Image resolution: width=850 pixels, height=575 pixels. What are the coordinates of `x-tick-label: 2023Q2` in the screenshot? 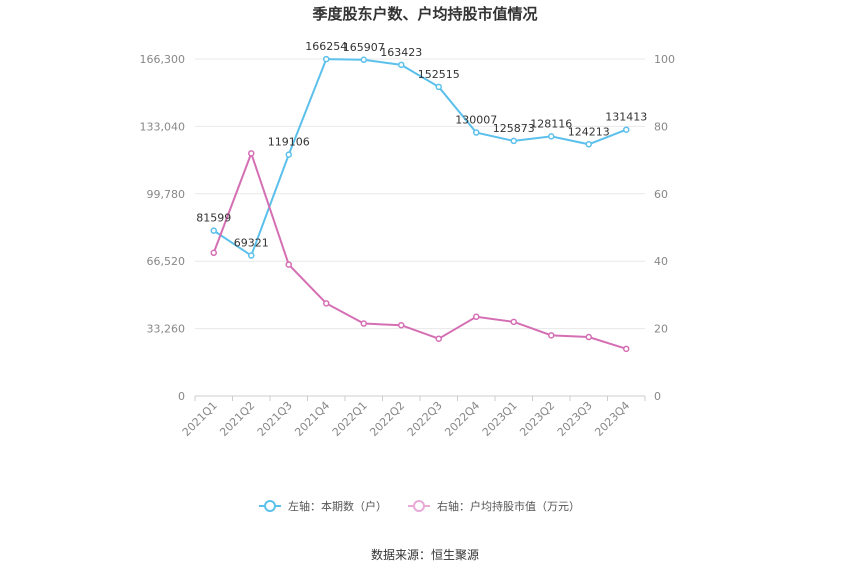 It's located at (537, 419).